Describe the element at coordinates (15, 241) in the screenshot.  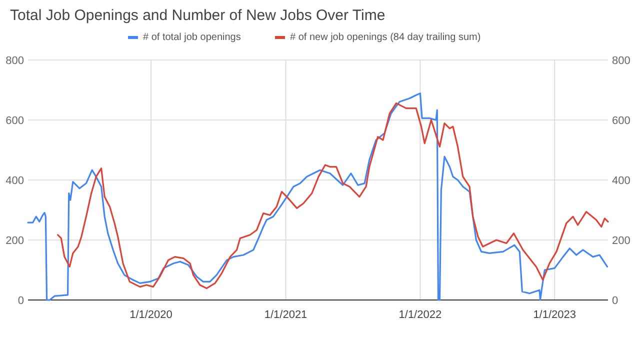
I see `y-tick-label: 200` at that location.